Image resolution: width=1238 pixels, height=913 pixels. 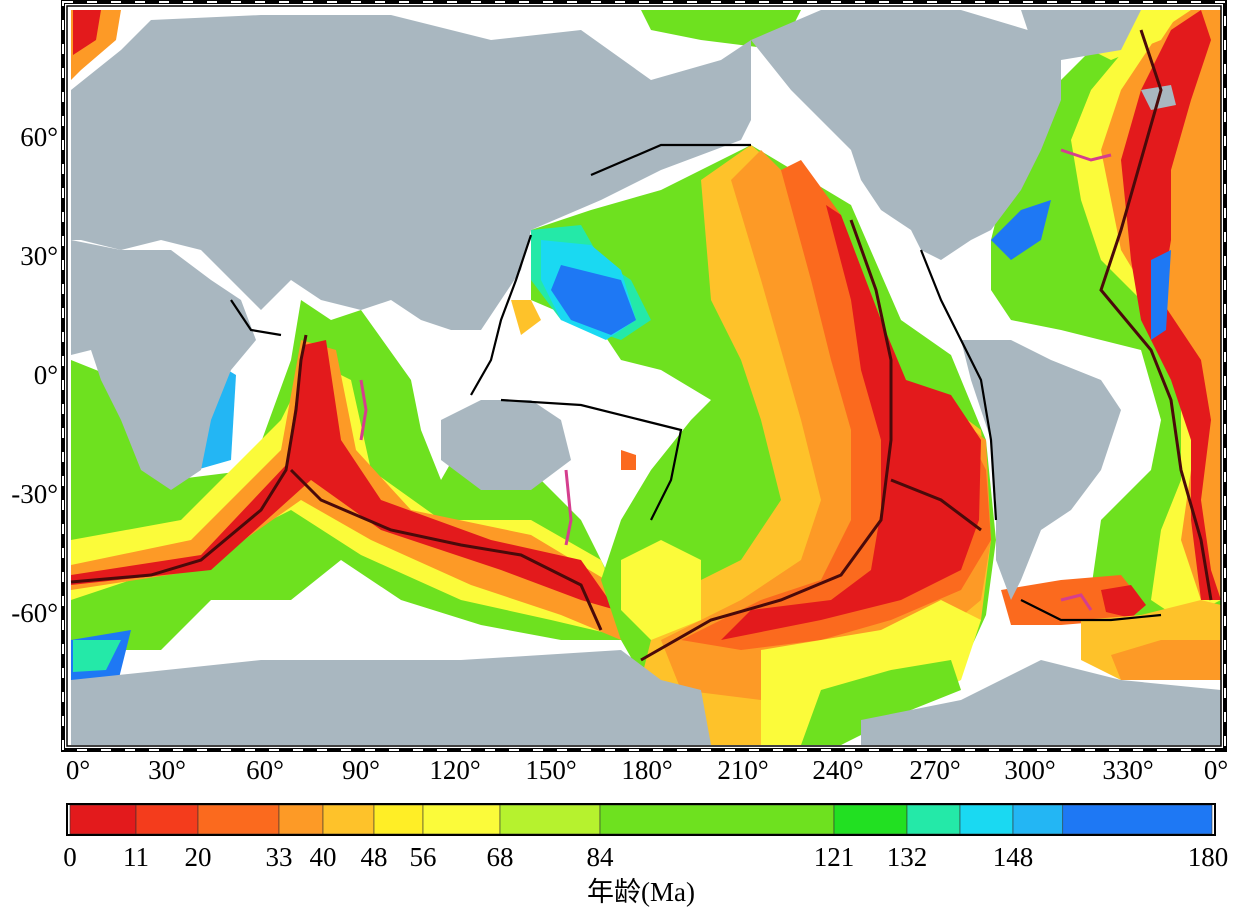 What do you see at coordinates (39, 256) in the screenshot?
I see `lat-label-30: 30°` at bounding box center [39, 256].